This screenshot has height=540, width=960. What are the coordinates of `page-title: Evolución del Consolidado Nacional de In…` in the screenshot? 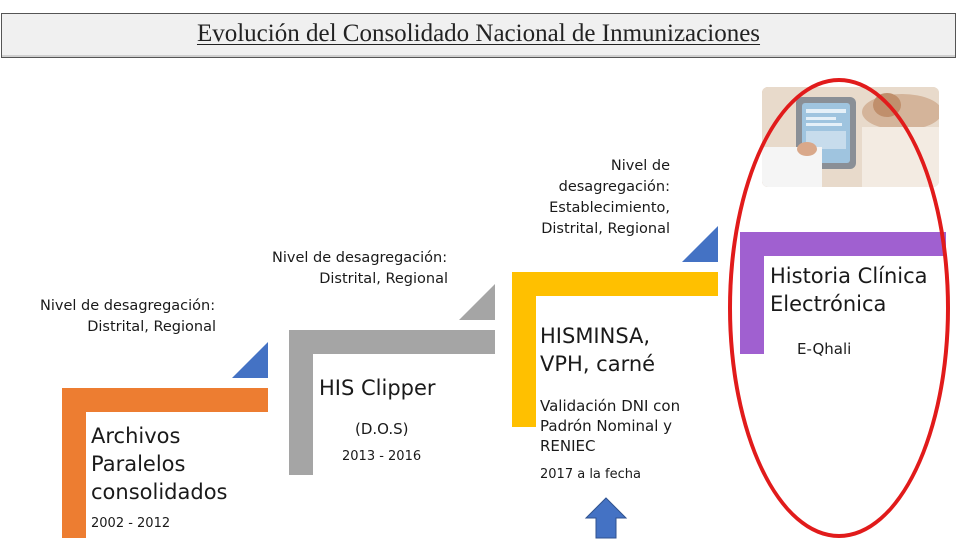 It's located at (478, 33).